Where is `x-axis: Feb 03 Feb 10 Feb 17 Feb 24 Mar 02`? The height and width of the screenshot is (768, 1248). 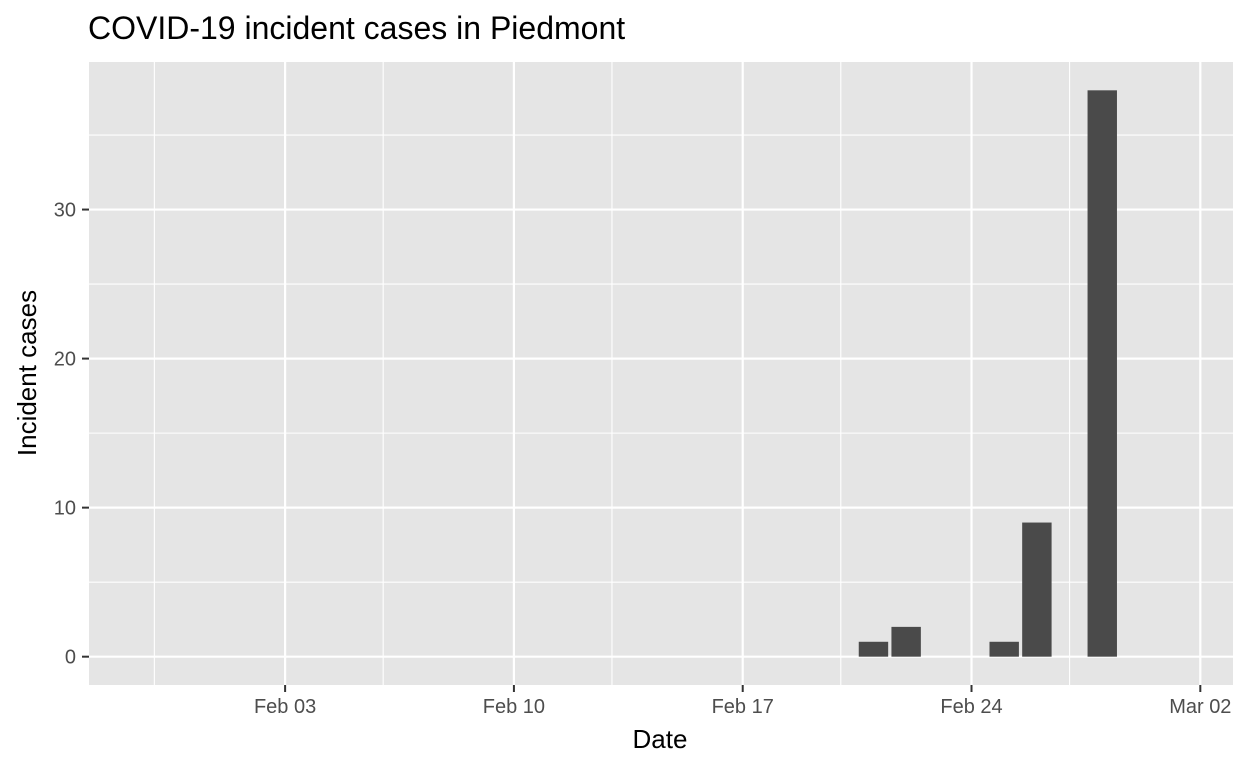
x-axis: Feb 03 Feb 10 Feb 17 Feb 24 Mar 02 is located at coordinates (742, 701).